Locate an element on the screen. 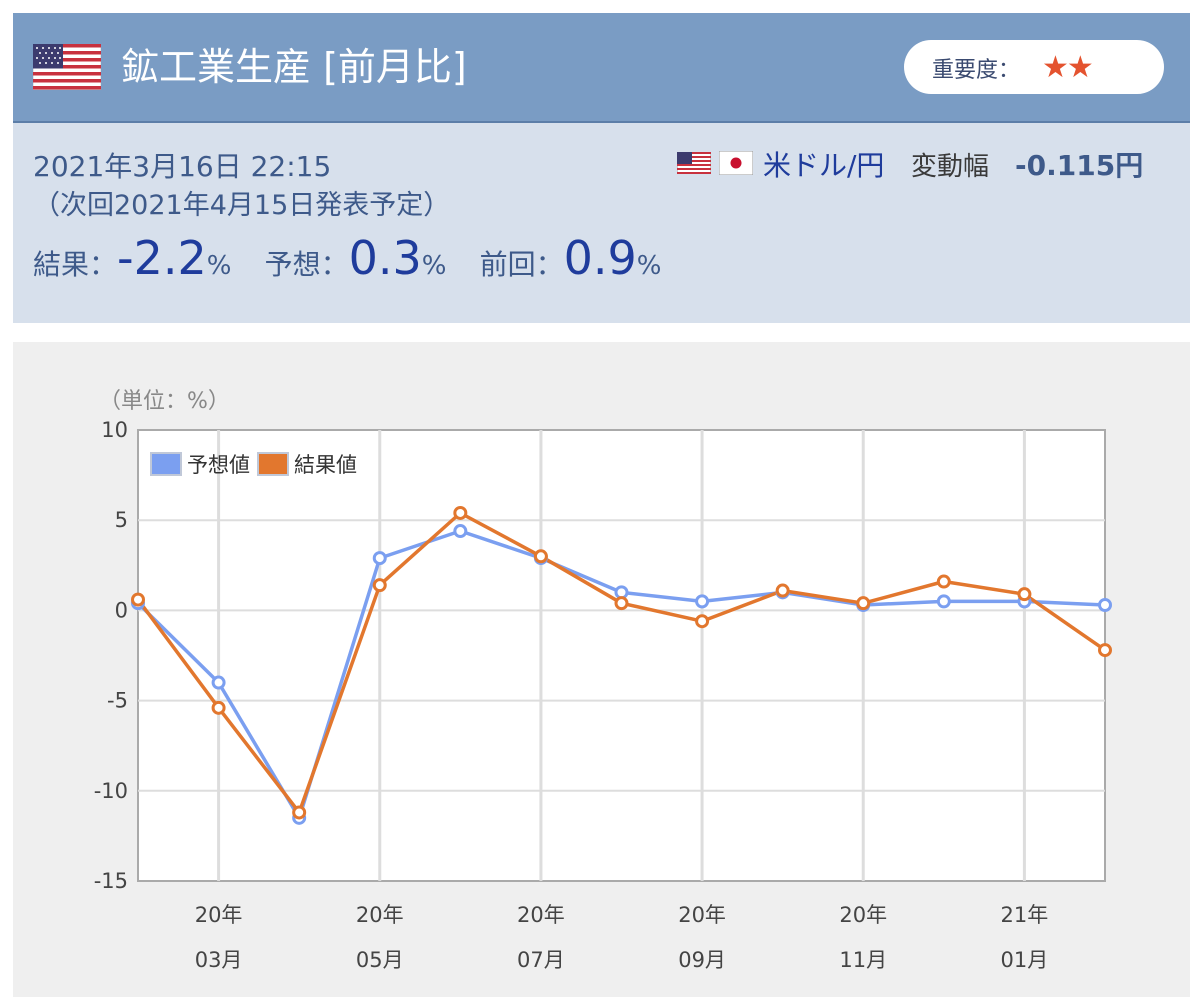  stat-result: 結果：-2.2% is located at coordinates (132, 258).